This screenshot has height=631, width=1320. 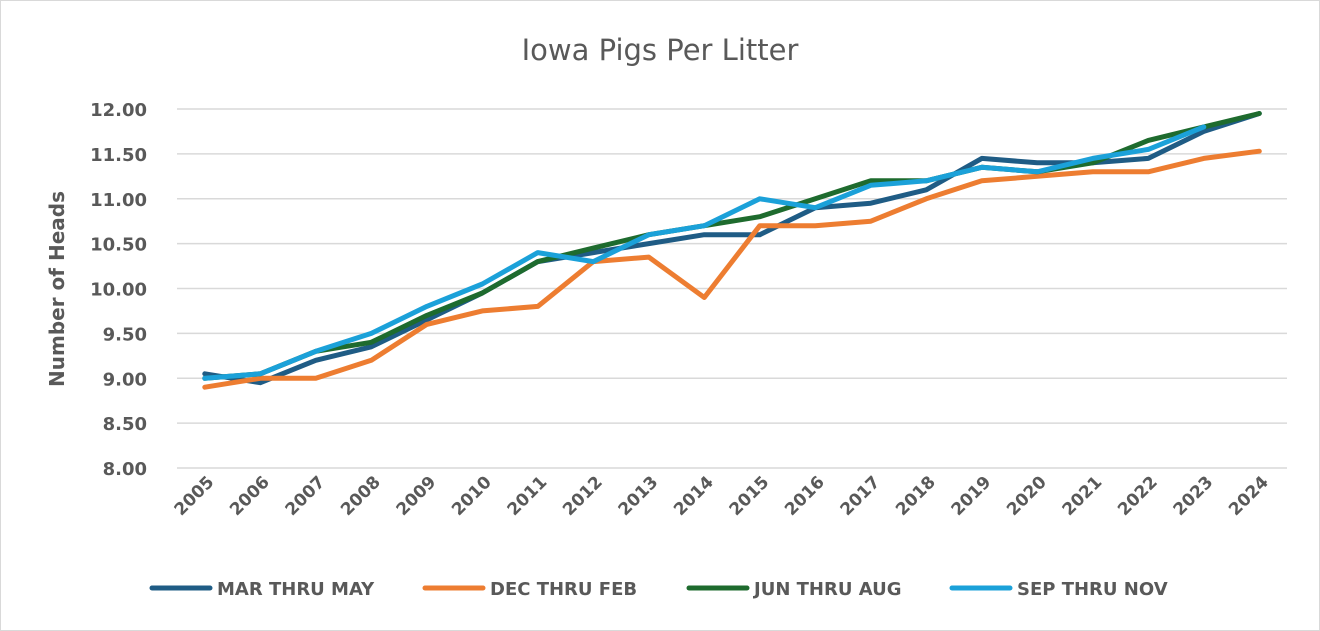 I want to click on y-tick-label: 12.00, so click(x=118, y=110).